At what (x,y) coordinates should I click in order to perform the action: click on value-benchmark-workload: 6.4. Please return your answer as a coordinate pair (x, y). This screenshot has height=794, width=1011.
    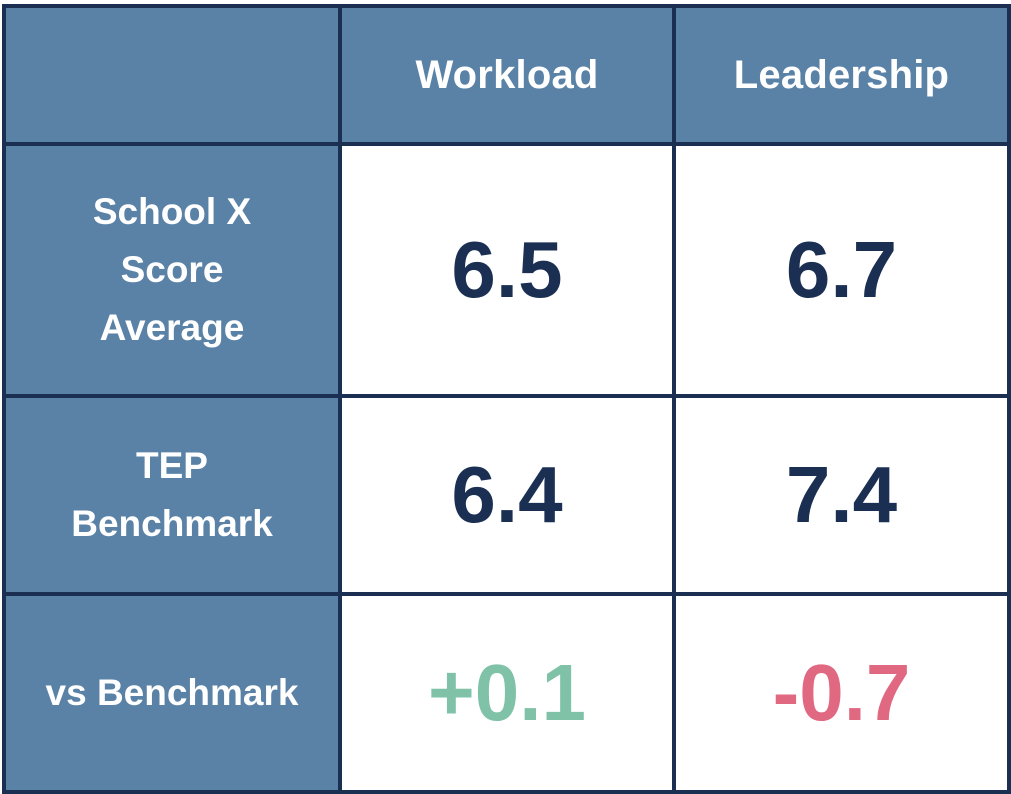
    Looking at the image, I should click on (507, 495).